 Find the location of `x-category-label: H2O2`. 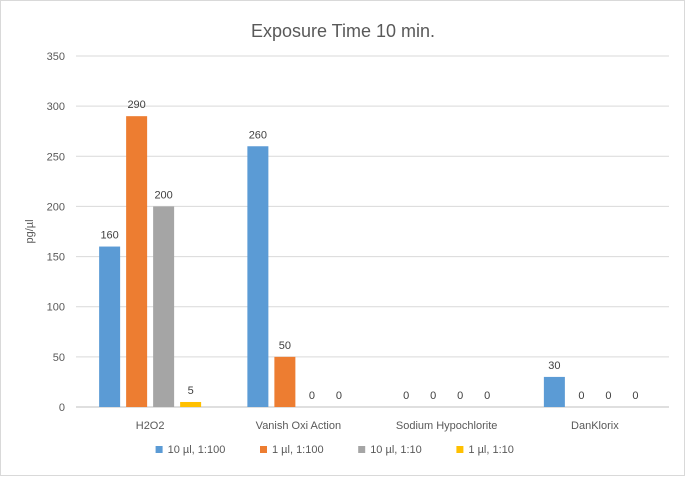

x-category-label: H2O2 is located at coordinates (150, 426).